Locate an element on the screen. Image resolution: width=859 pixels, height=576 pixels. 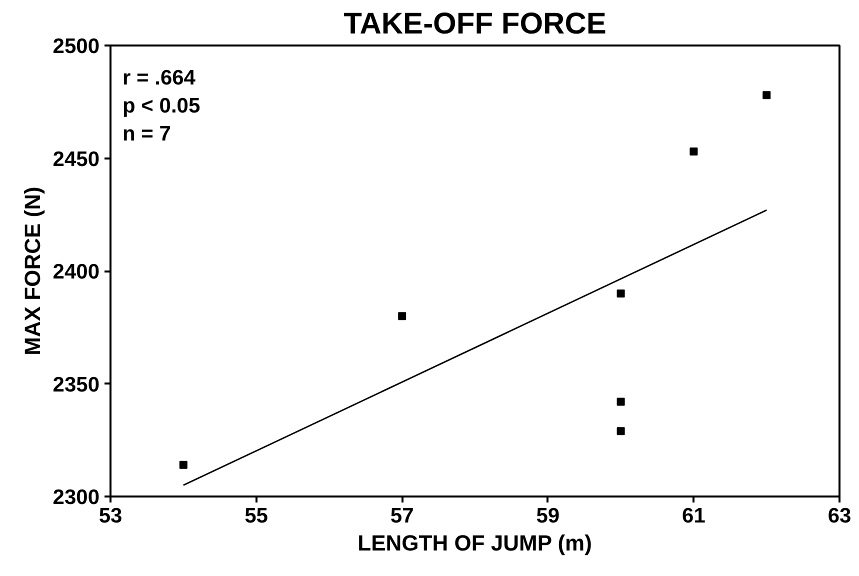
y-tick-label: 2350 is located at coordinates (76, 384).